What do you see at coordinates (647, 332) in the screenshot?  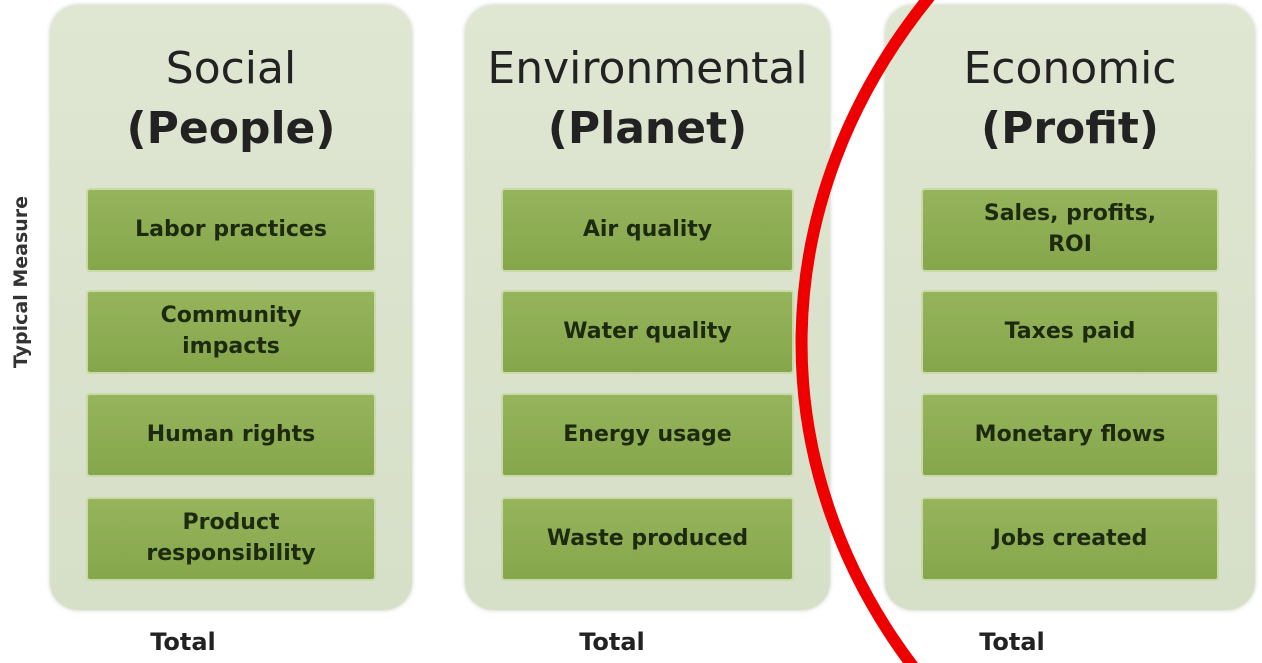 I see `measure-box: Water quality` at bounding box center [647, 332].